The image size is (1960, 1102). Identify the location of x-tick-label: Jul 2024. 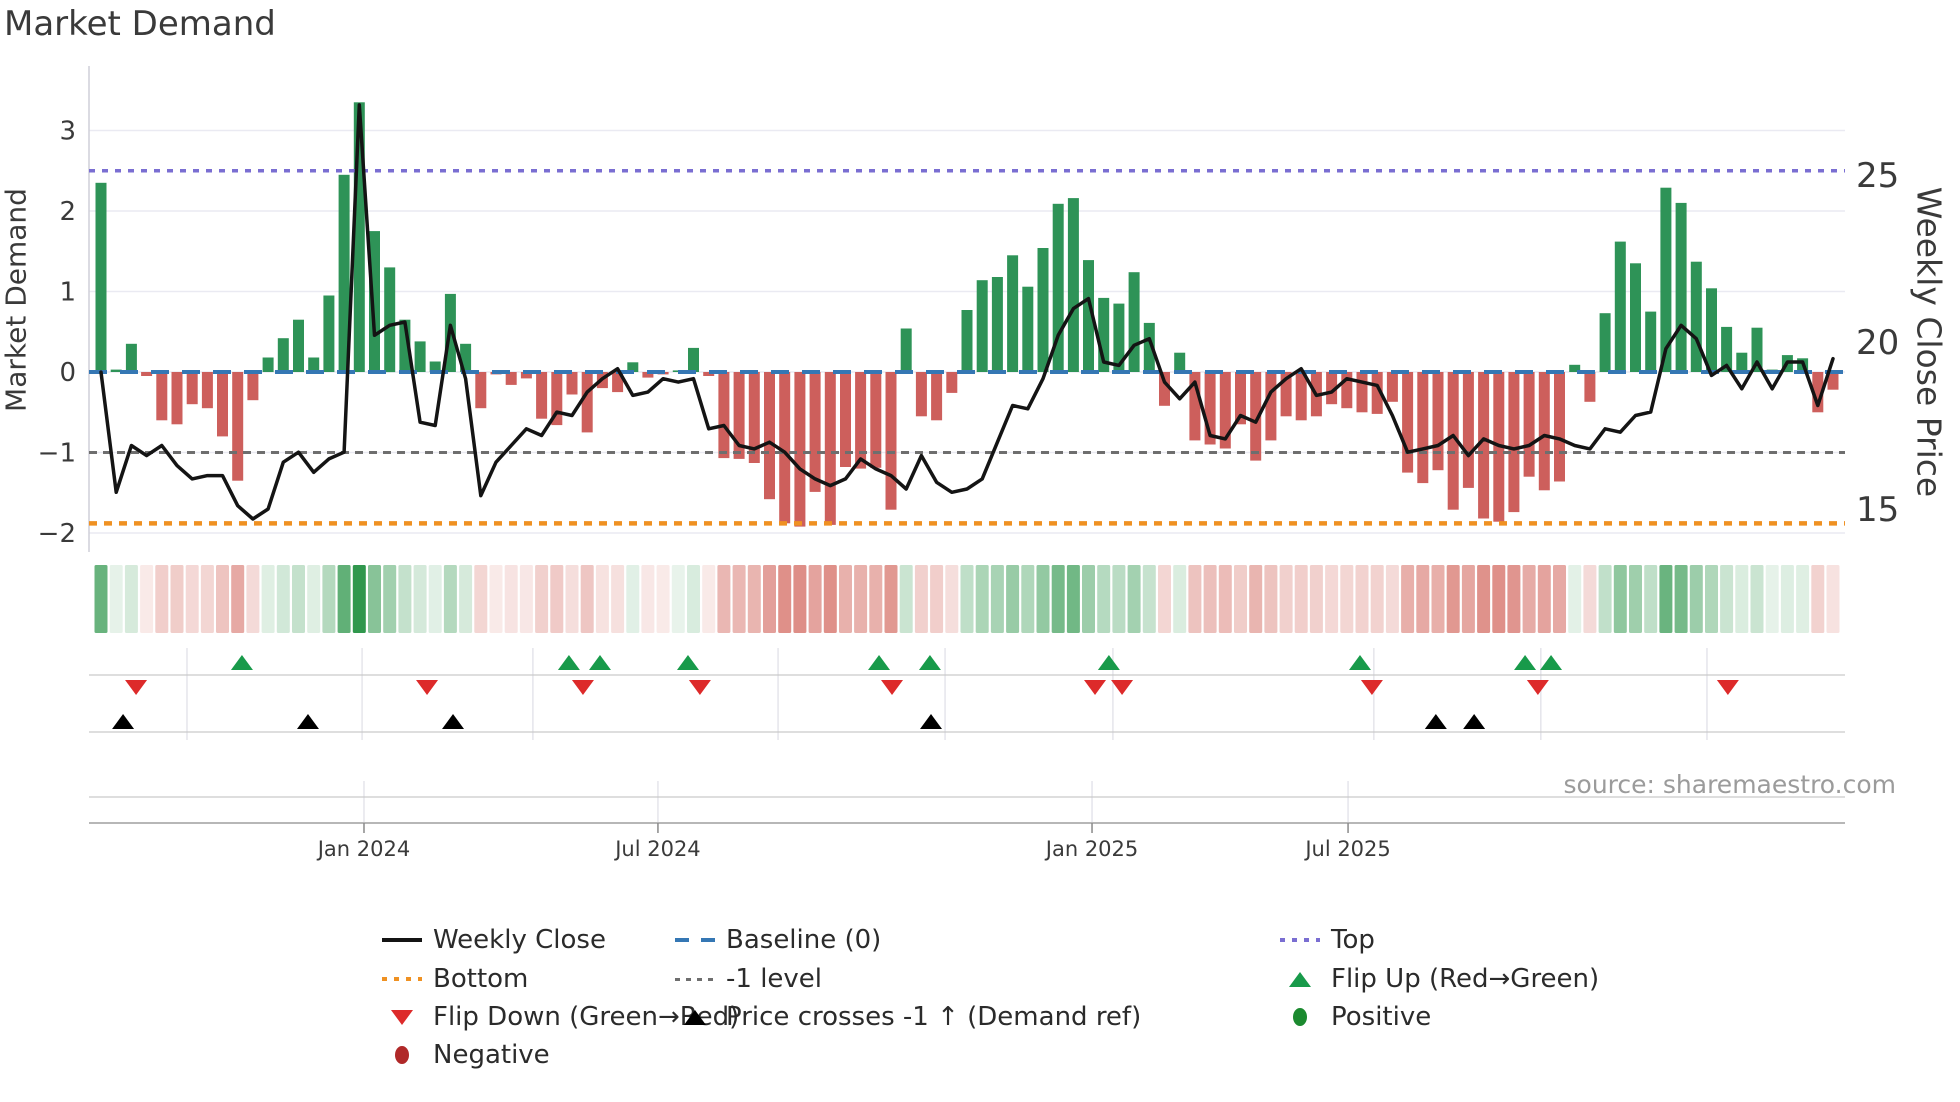
(656, 849).